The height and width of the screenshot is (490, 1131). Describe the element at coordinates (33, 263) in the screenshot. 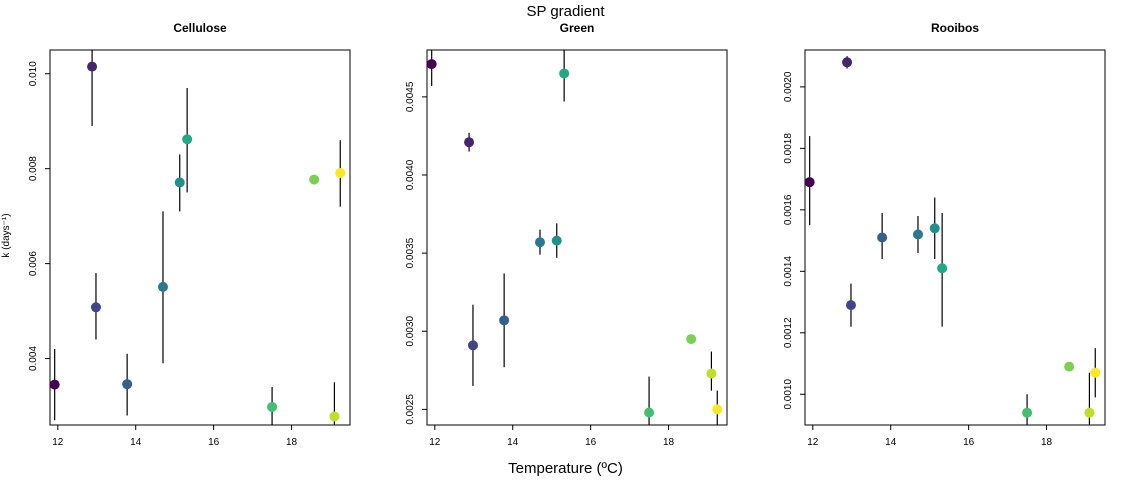

I see `y-tick-label: 0.006` at that location.